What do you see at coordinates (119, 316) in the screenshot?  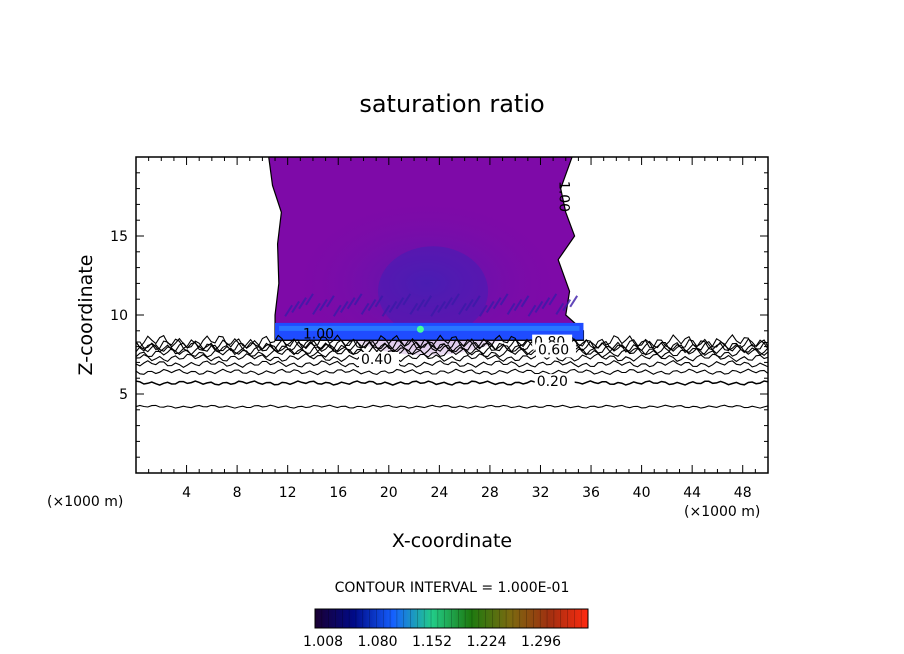 I see `y-tick-label: 10` at bounding box center [119, 316].